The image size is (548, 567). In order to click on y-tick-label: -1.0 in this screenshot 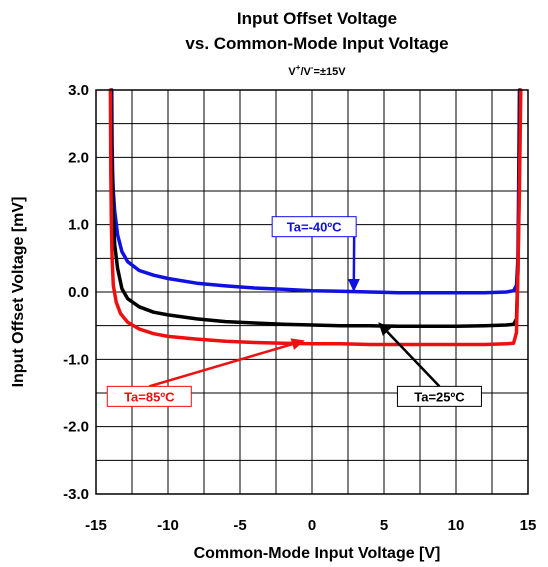, I will do `click(76, 359)`.